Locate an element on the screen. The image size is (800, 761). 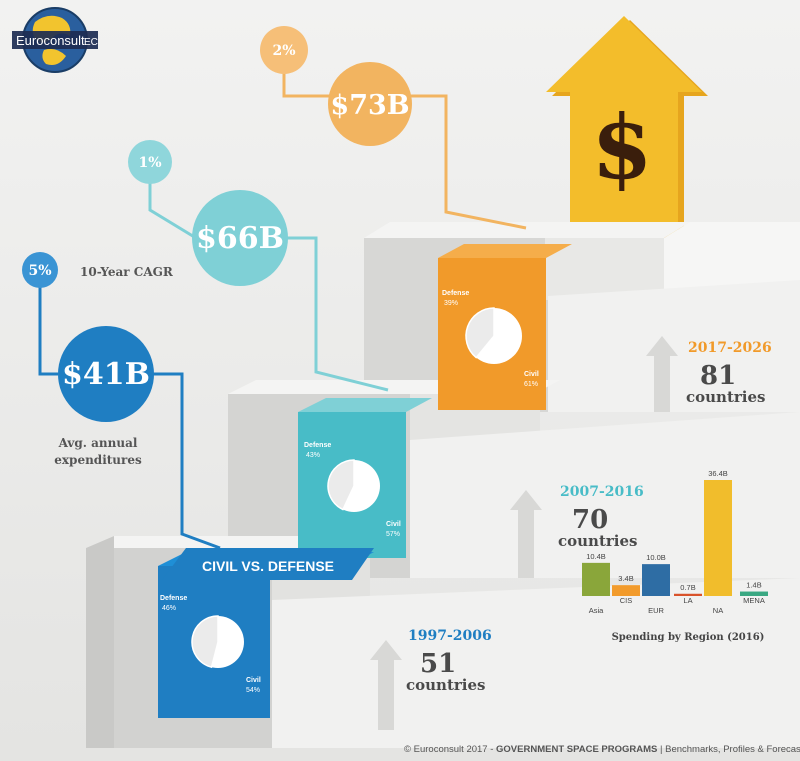
logo: Euroconsult EC is located at coordinates (55, 40).